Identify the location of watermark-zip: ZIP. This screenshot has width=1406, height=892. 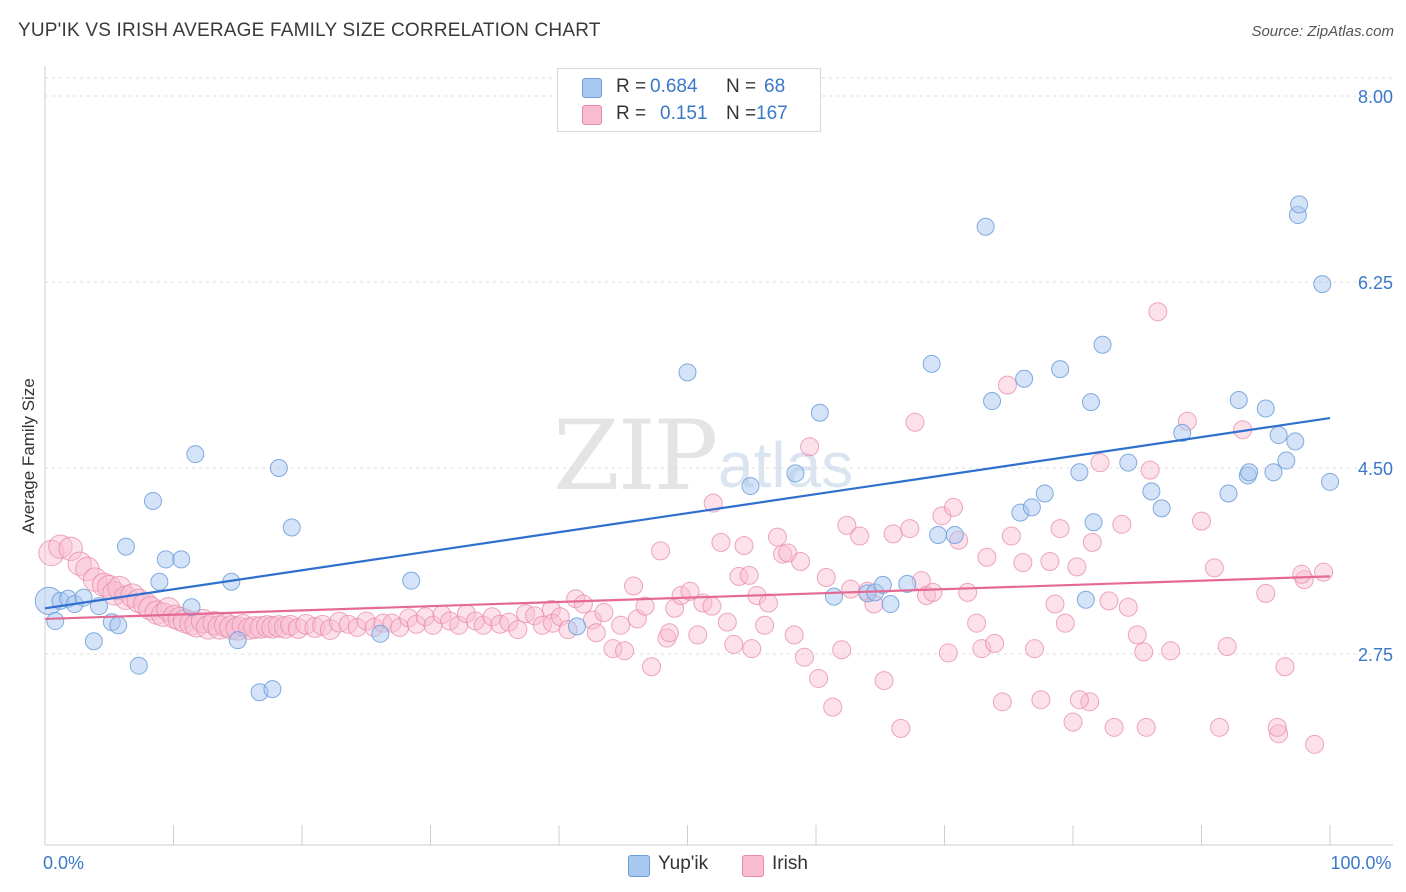
(635, 456).